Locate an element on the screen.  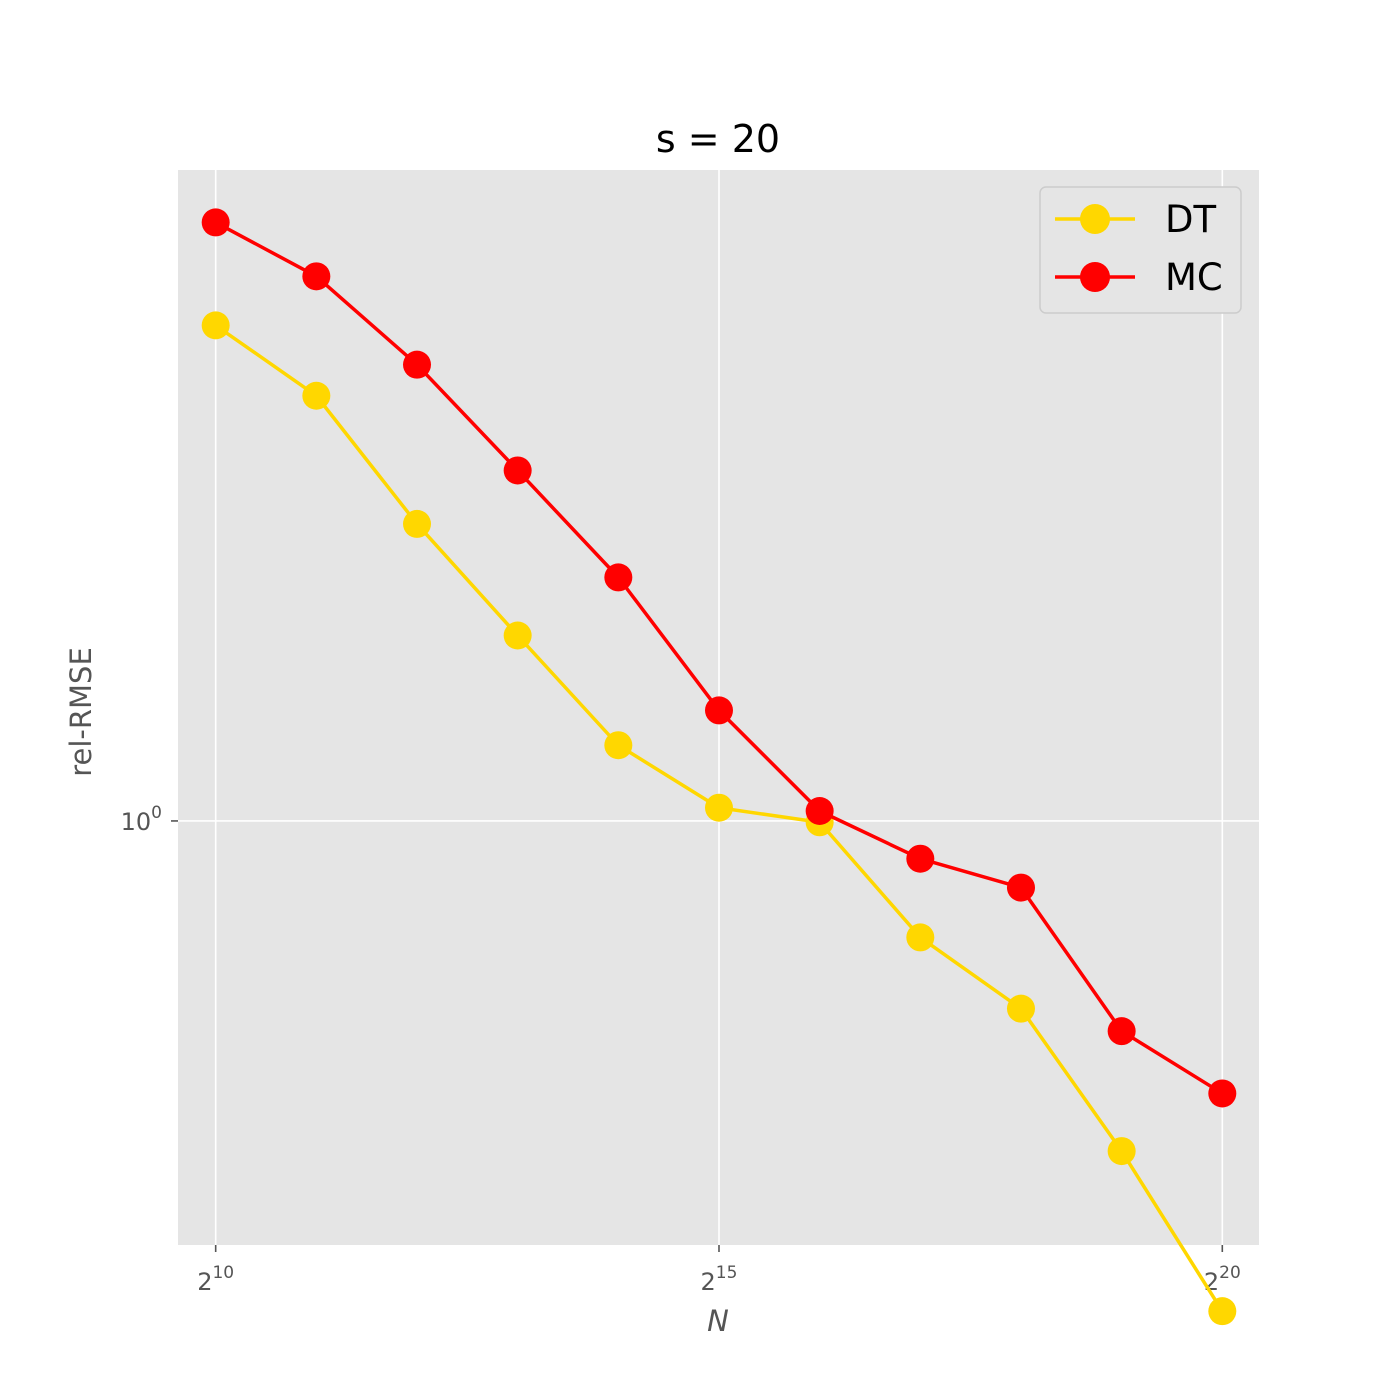
x-tick-label: 210 is located at coordinates (215, 1279).